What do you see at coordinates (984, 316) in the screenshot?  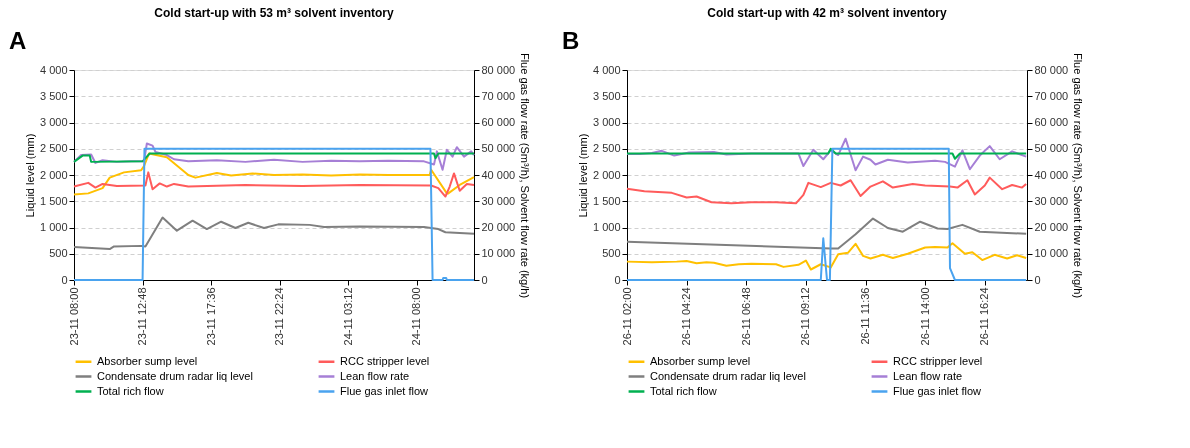 I see `x-tick-label: 26-11 16:24` at bounding box center [984, 316].